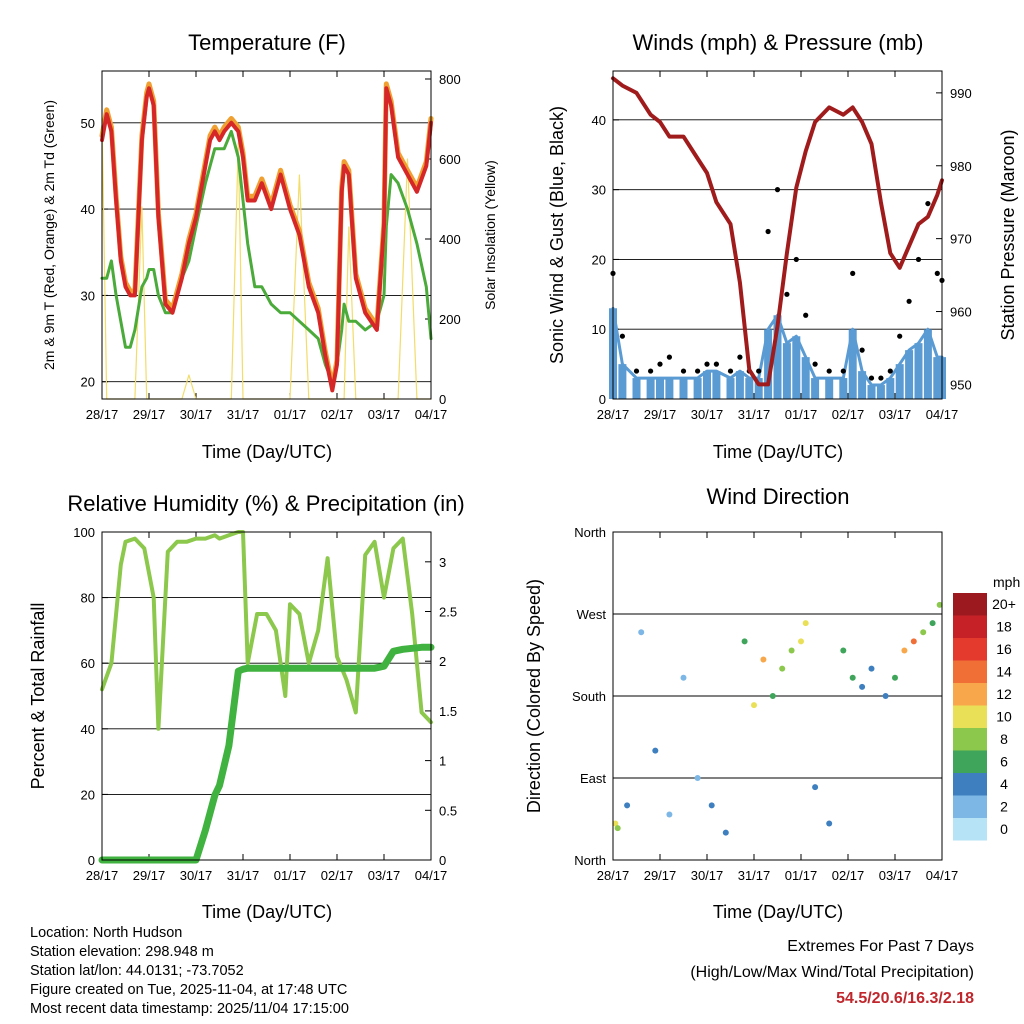 The width and height of the screenshot is (1024, 1024). I want to click on x-tick-label: 30/17, so click(707, 414).